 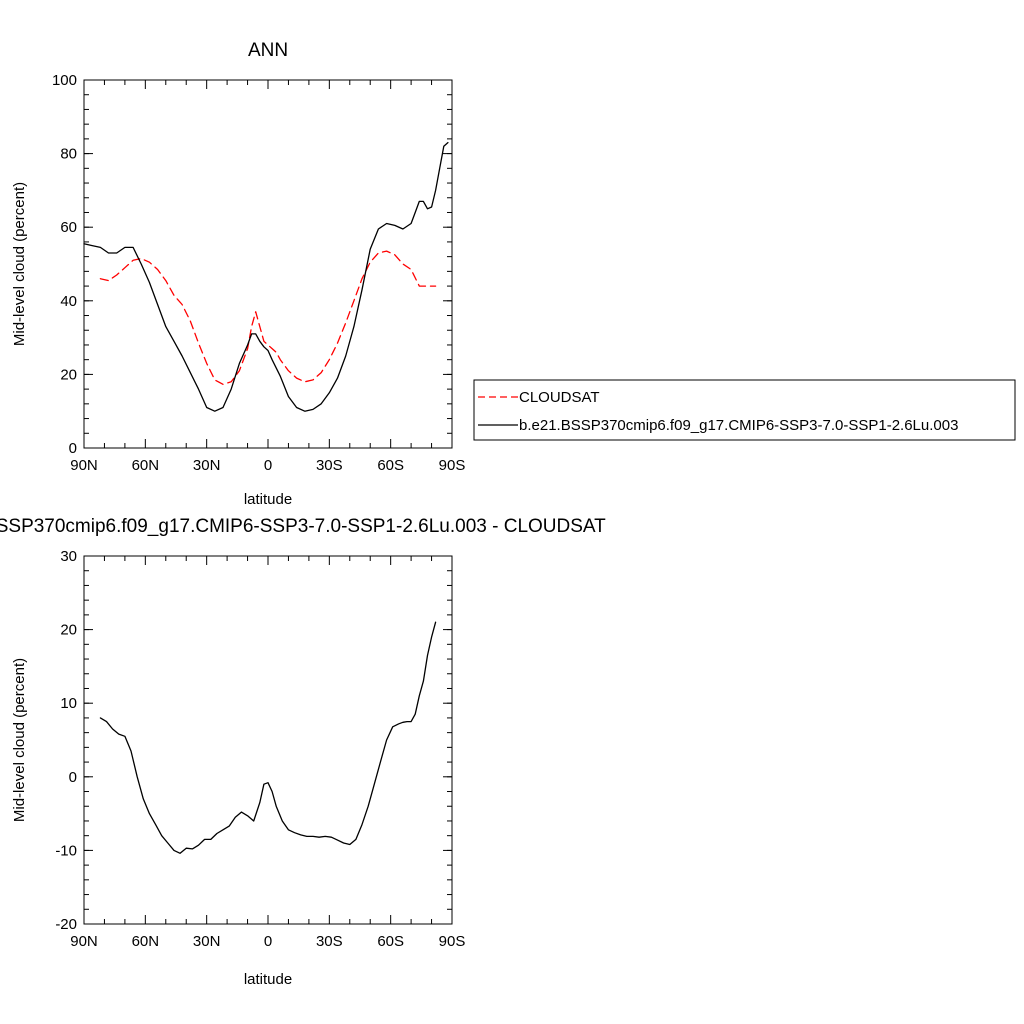 I want to click on chart-bottom-xtick-label: 30S, so click(x=329, y=941).